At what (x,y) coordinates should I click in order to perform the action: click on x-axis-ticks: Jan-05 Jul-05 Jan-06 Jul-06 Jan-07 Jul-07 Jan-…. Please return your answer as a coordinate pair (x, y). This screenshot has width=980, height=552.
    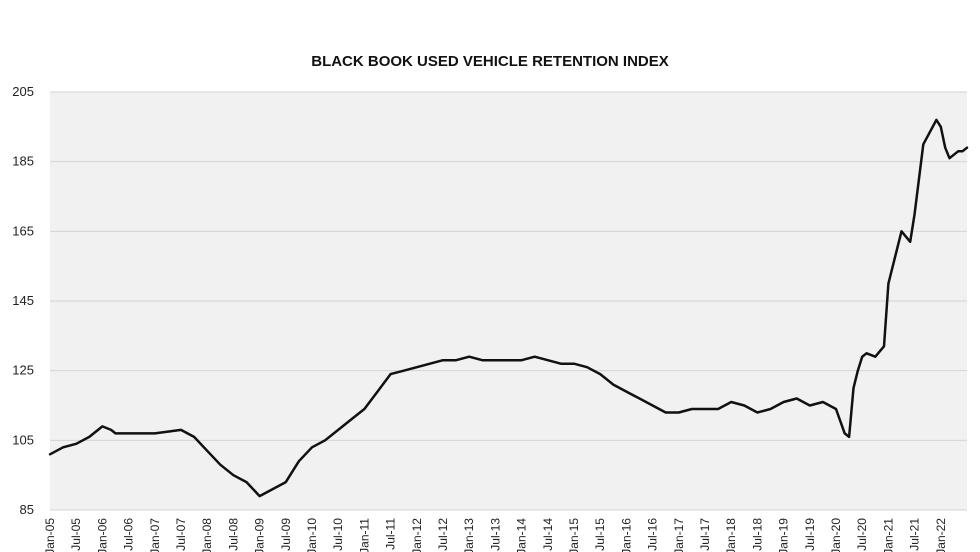
    Looking at the image, I should click on (495, 535).